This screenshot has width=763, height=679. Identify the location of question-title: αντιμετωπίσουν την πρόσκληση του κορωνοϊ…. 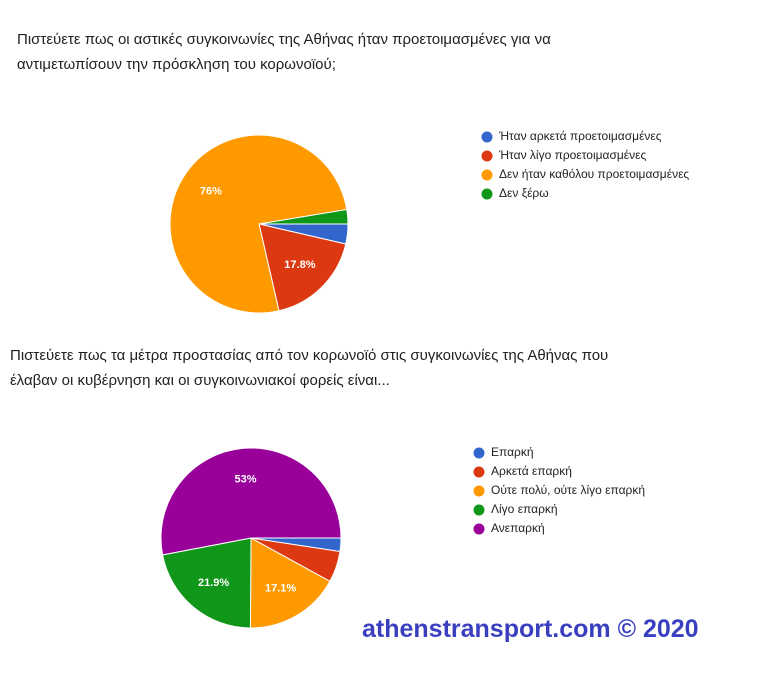
(176, 64).